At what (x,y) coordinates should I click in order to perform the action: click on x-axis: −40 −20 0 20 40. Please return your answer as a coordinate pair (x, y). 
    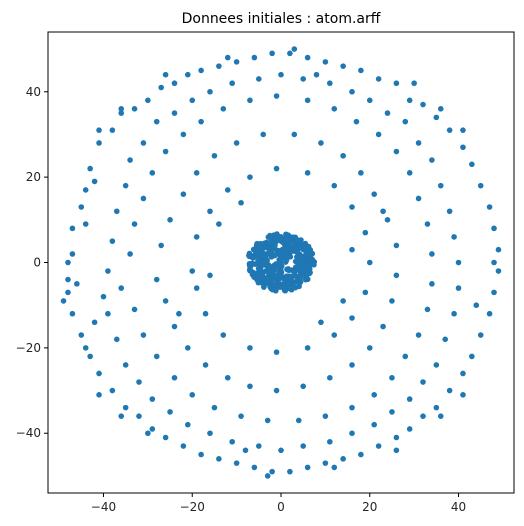
    Looking at the image, I should click on (278, 503).